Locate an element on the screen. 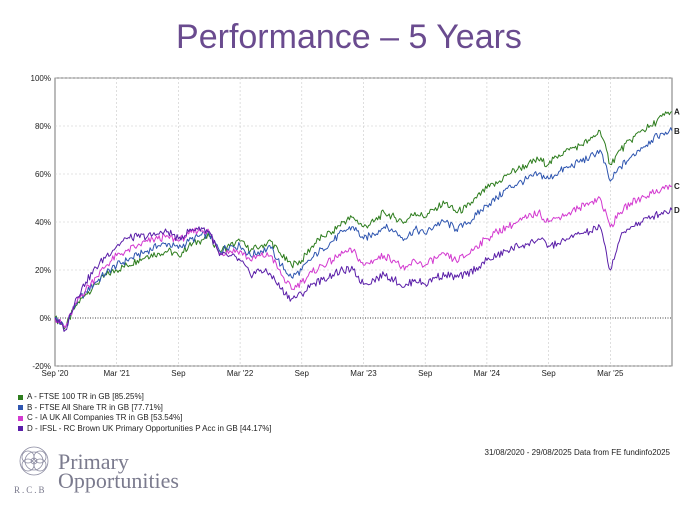  series-end-label-a: A is located at coordinates (677, 112).